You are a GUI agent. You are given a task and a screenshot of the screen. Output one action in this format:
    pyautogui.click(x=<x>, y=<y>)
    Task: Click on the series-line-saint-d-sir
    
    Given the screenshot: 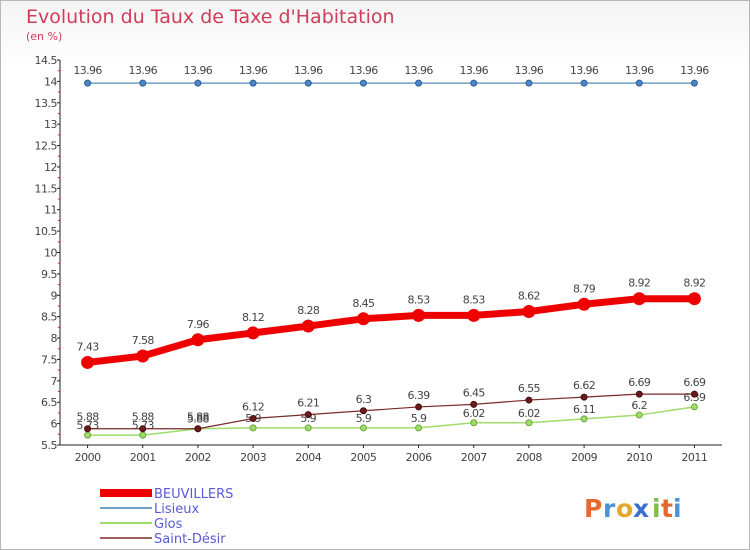 What is the action you would take?
    pyautogui.click(x=391, y=411)
    